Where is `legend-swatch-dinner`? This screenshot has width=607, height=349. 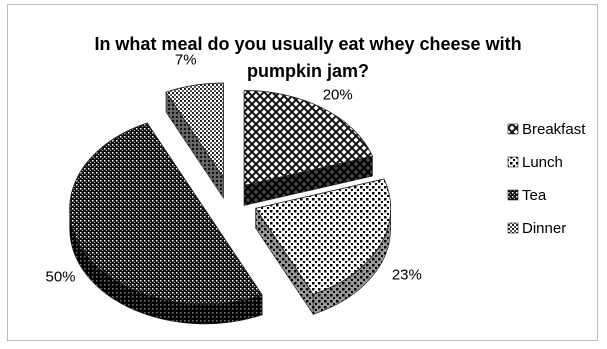 legend-swatch-dinner is located at coordinates (513, 228).